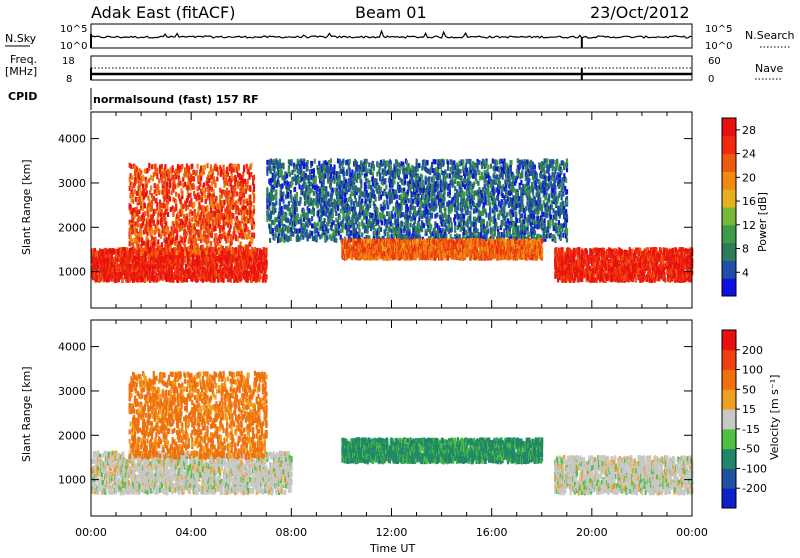 The height and width of the screenshot is (558, 800). What do you see at coordinates (769, 68) in the screenshot?
I see `nave-label: Nave` at bounding box center [769, 68].